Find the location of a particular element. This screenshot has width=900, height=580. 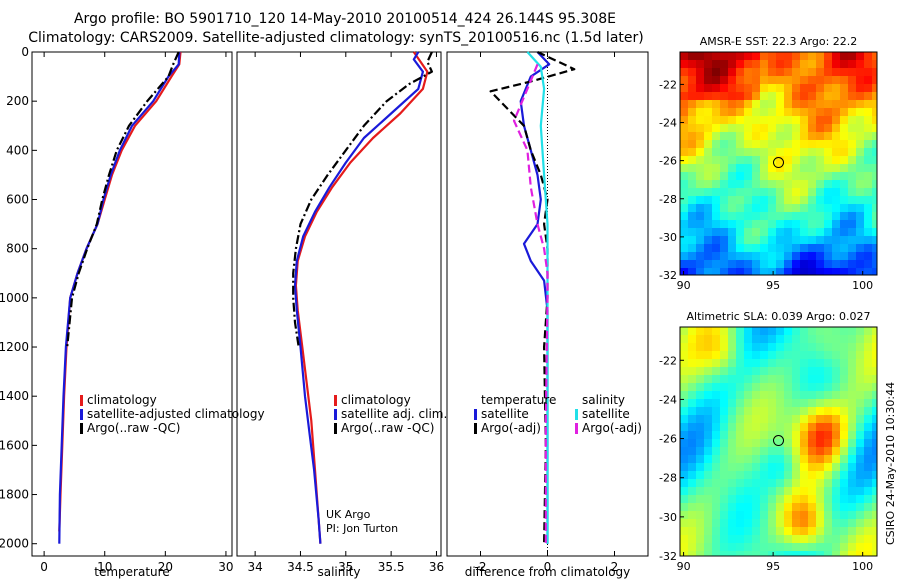

y-tick-label: -22 is located at coordinates (668, 360).